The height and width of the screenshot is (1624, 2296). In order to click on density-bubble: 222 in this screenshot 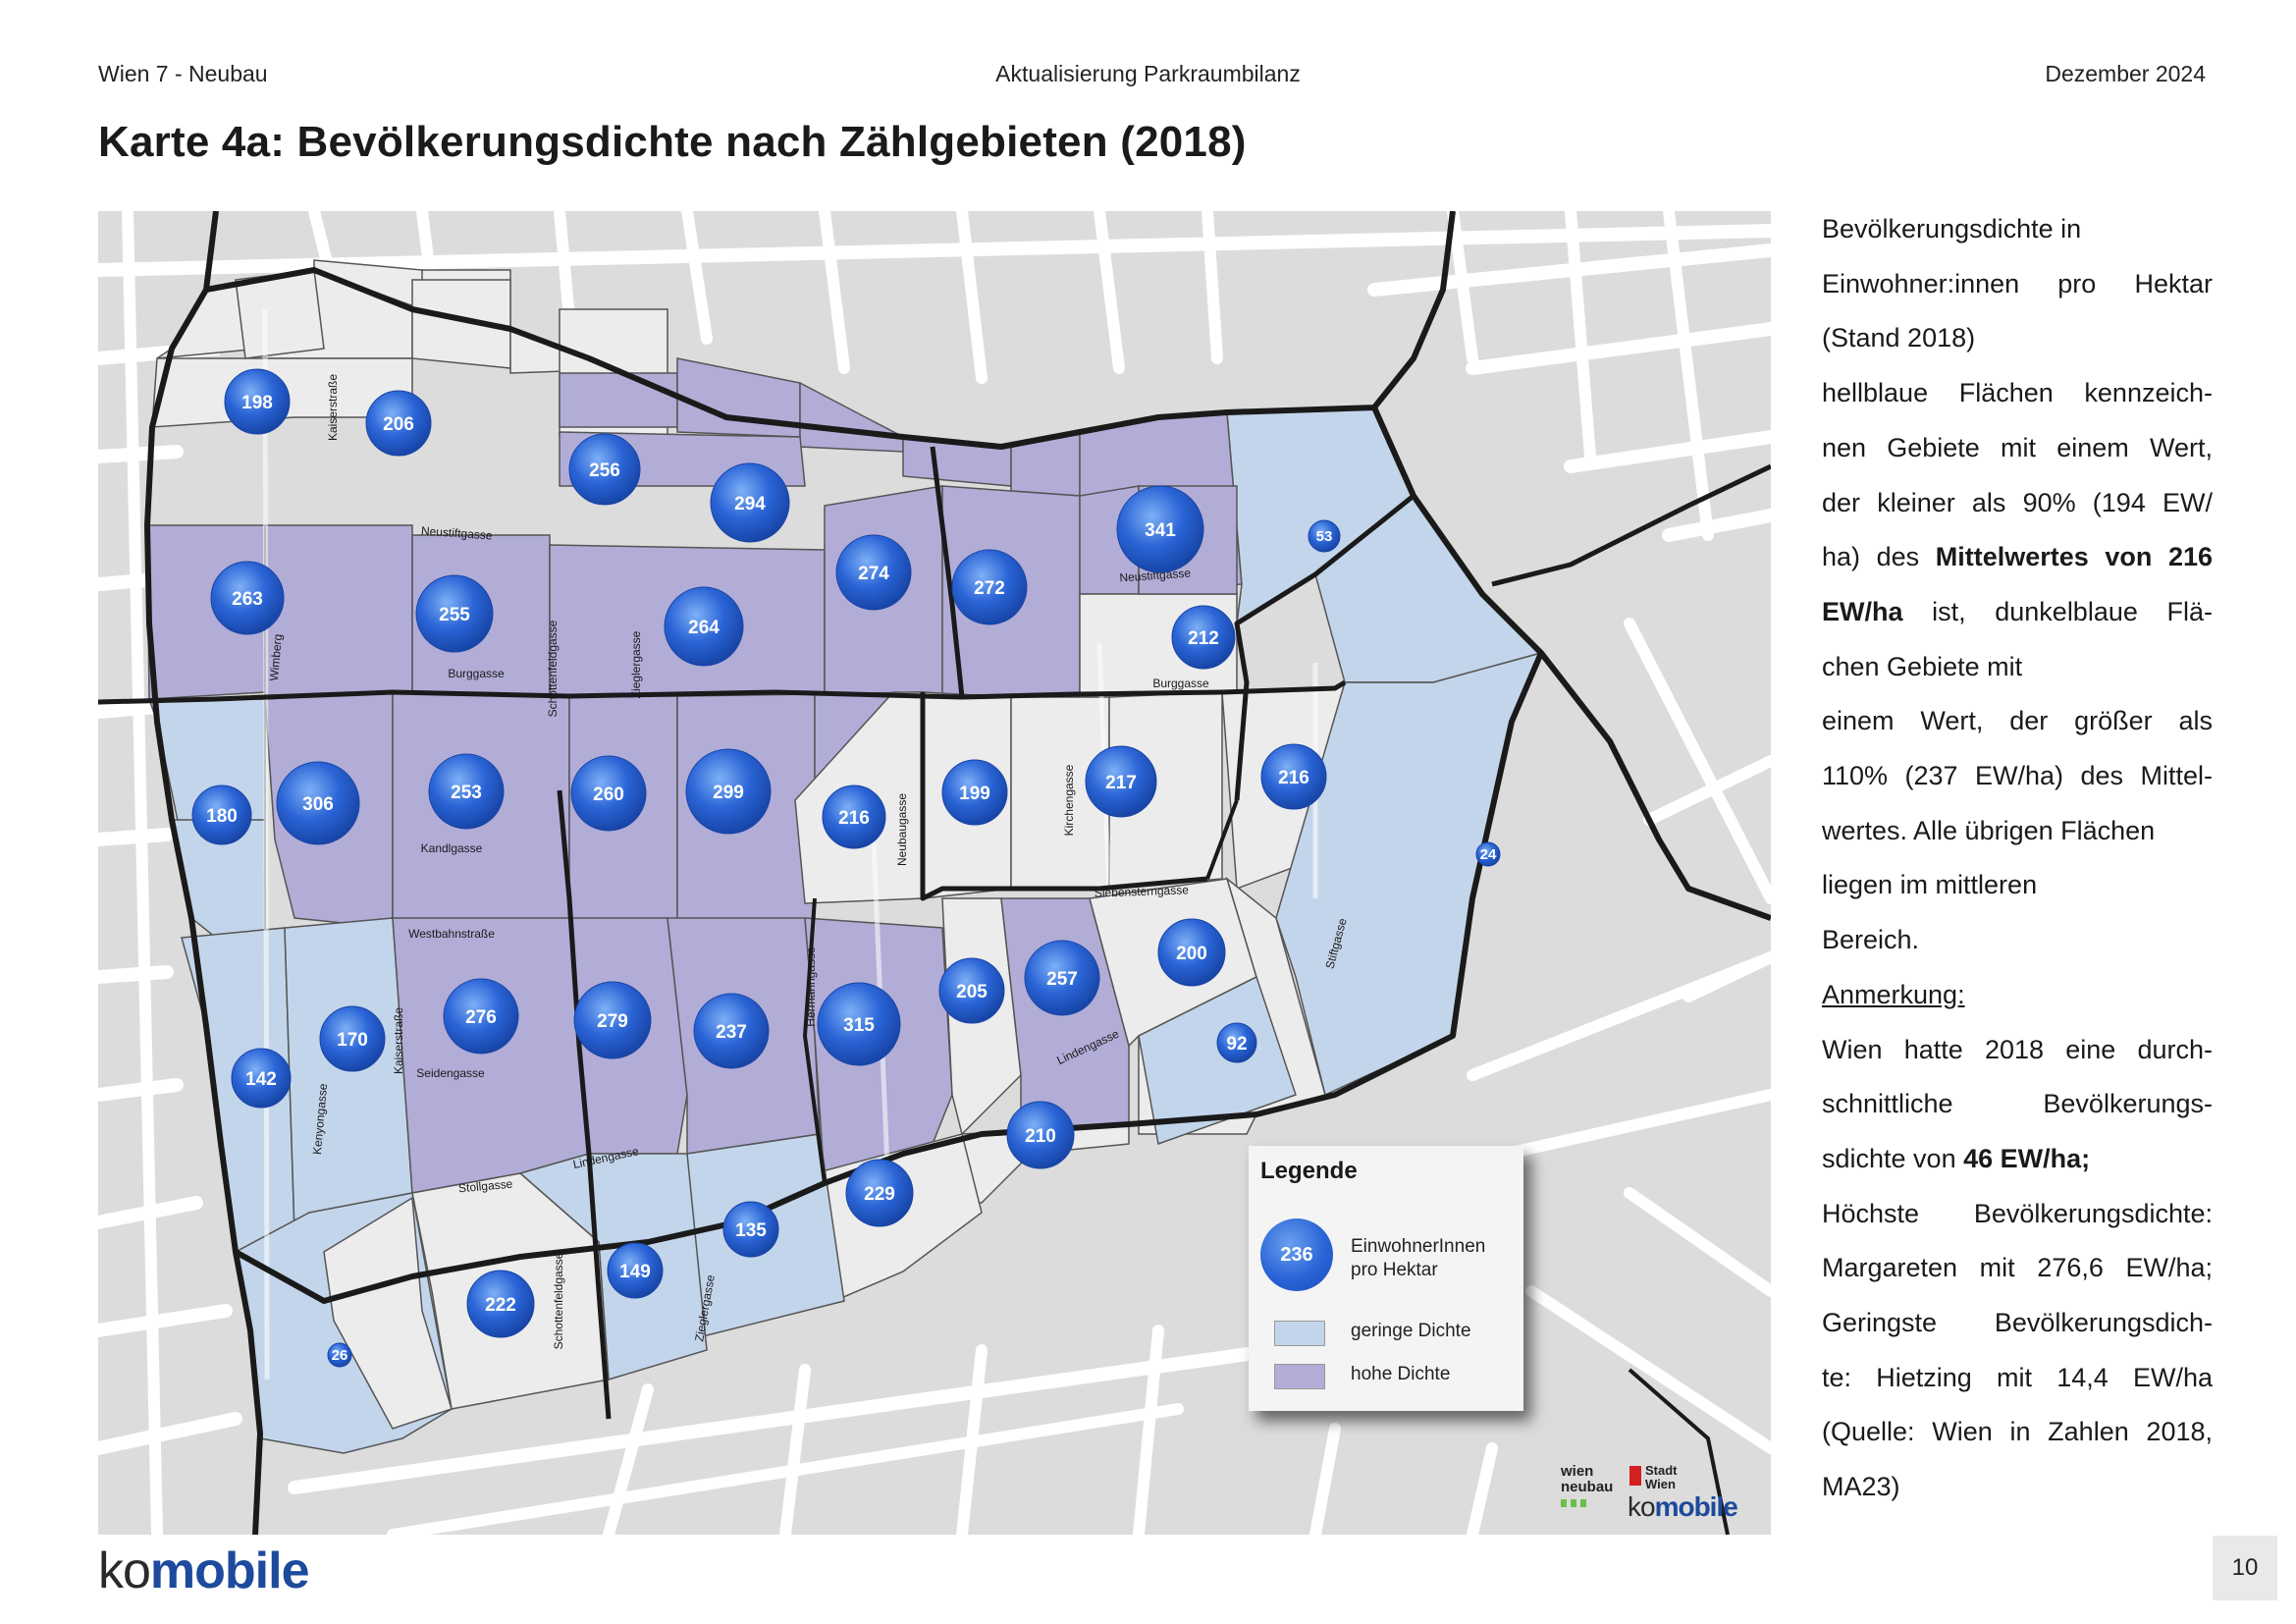, I will do `click(501, 1304)`.